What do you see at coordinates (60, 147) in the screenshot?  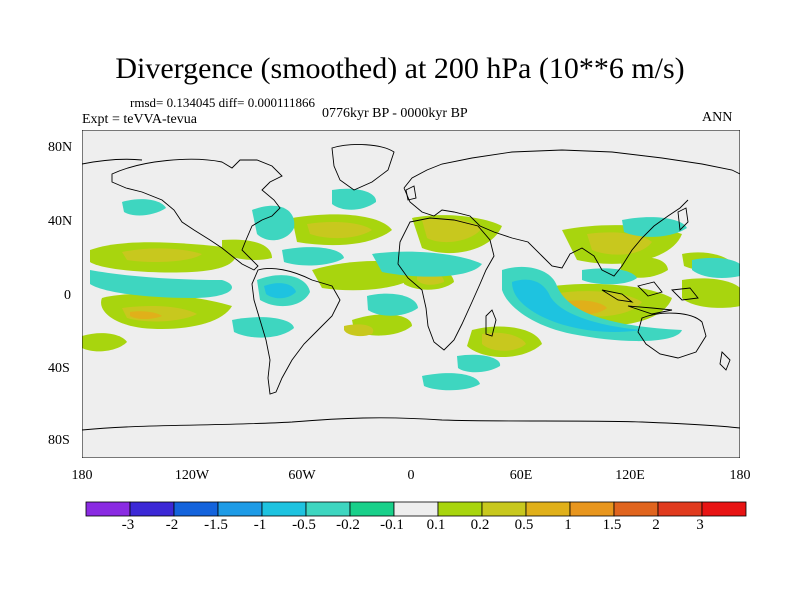 I see `lat-label-80n: 80N` at bounding box center [60, 147].